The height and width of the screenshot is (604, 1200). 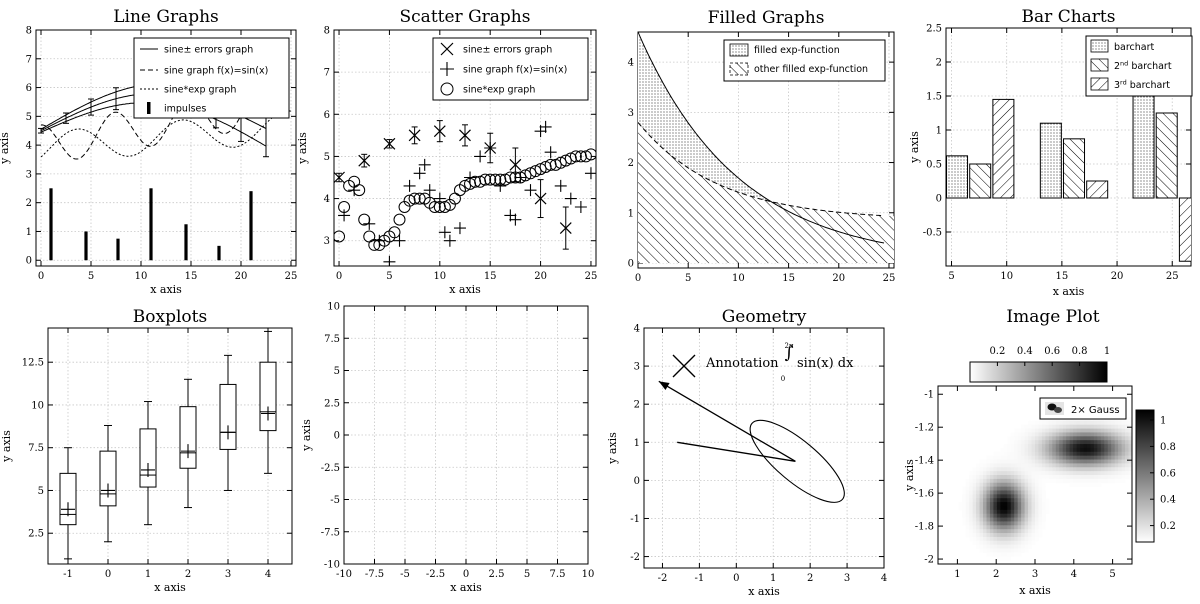 What do you see at coordinates (435, 574) in the screenshot?
I see `x-tick-label: -2.5` at bounding box center [435, 574].